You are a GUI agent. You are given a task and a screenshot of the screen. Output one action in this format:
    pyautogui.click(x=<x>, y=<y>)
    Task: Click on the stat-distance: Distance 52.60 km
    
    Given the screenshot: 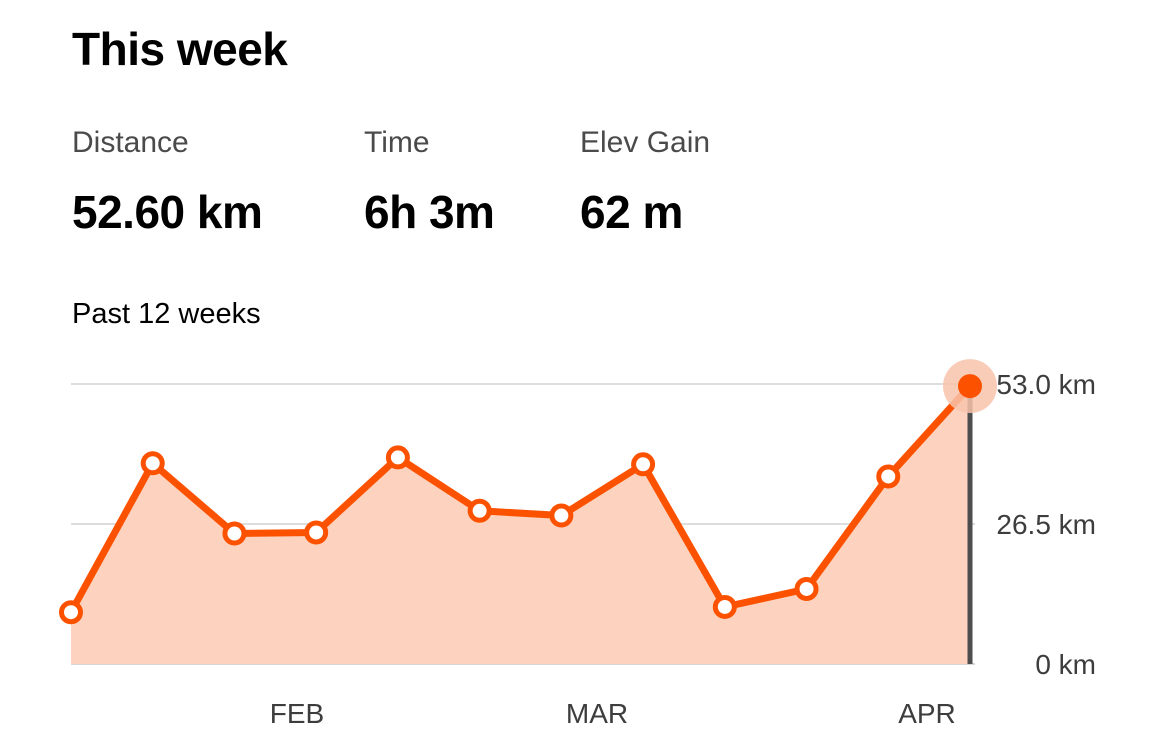 What is the action you would take?
    pyautogui.click(x=167, y=182)
    